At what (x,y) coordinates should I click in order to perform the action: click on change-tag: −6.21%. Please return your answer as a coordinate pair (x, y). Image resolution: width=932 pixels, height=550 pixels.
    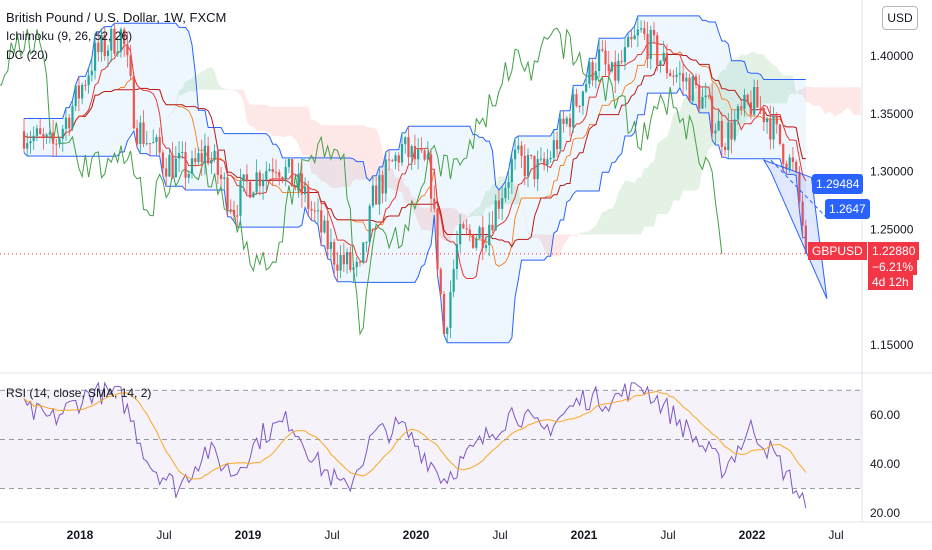
    Looking at the image, I should click on (893, 267).